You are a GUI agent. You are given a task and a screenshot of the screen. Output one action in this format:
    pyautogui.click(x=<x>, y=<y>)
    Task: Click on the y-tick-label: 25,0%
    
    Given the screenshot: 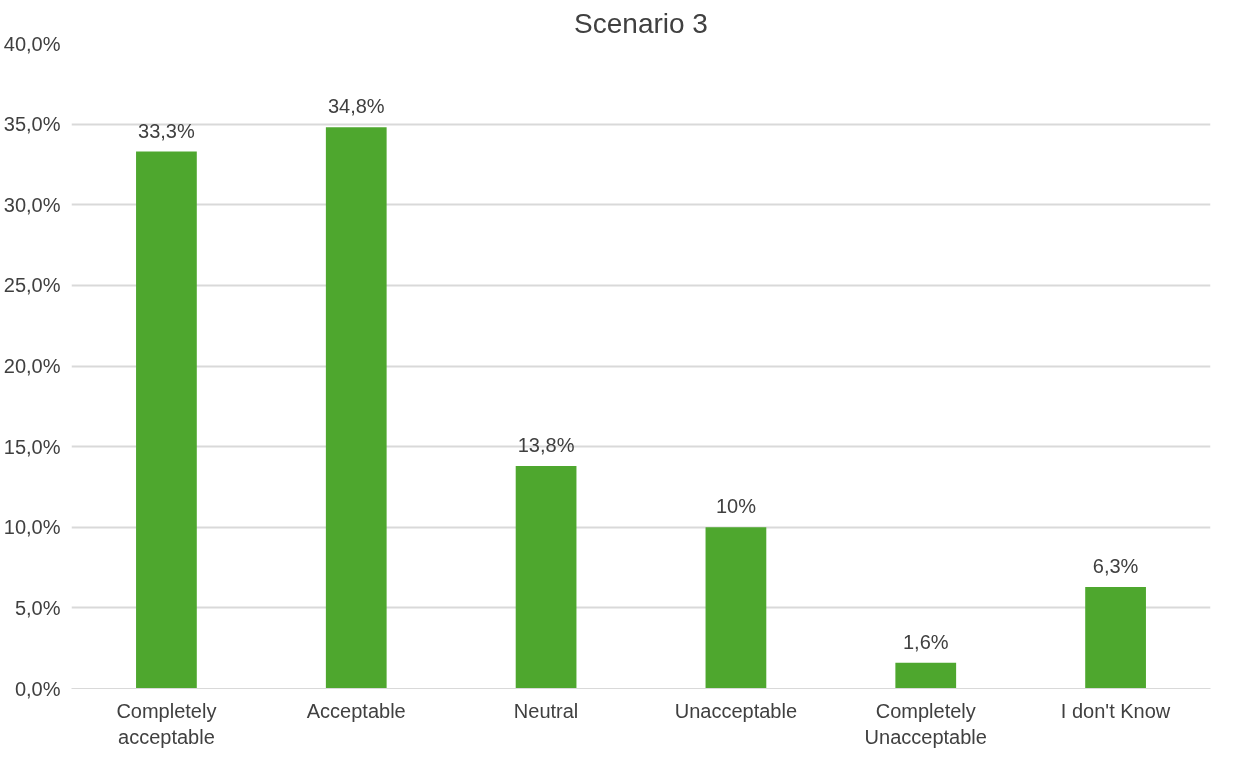 What is the action you would take?
    pyautogui.click(x=32, y=285)
    